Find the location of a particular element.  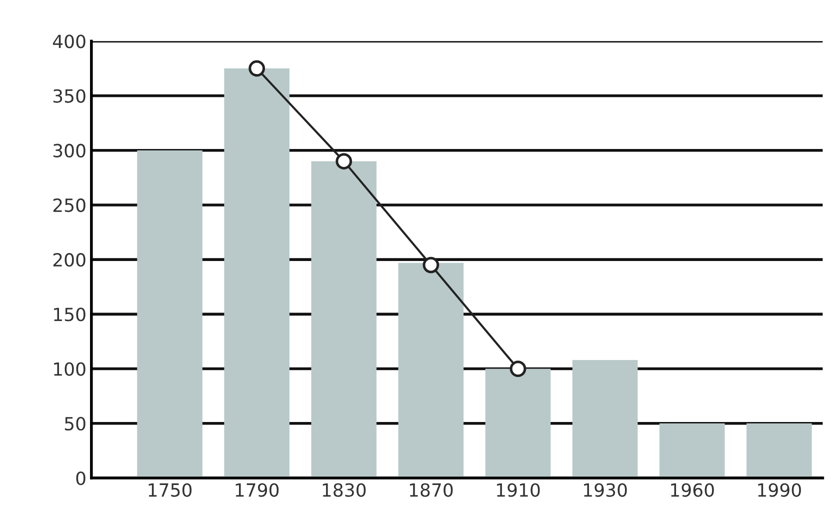

y-tick-label: 400 is located at coordinates (69, 41).